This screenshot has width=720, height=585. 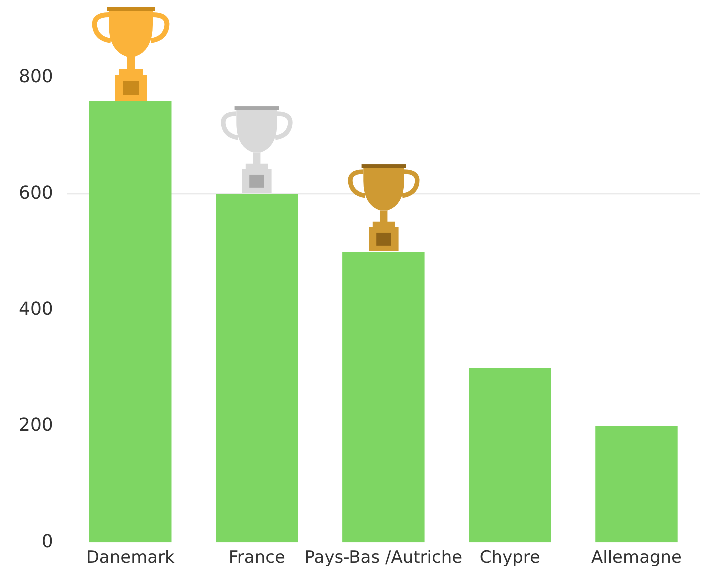 What do you see at coordinates (636, 558) in the screenshot?
I see `x-tick-label: Allemagne` at bounding box center [636, 558].